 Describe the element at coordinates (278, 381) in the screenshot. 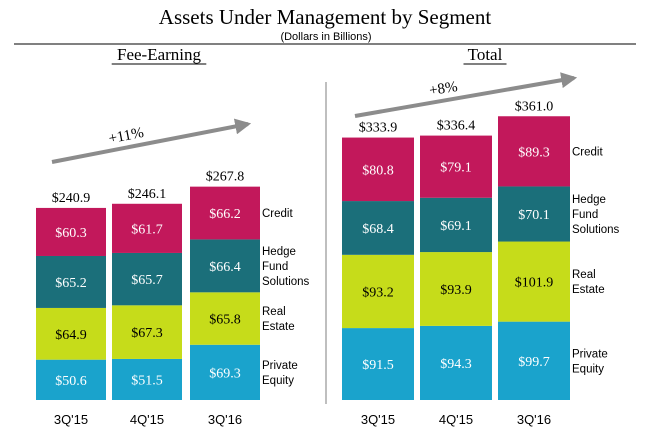

I see `fee-segment-label-line: Equity` at that location.